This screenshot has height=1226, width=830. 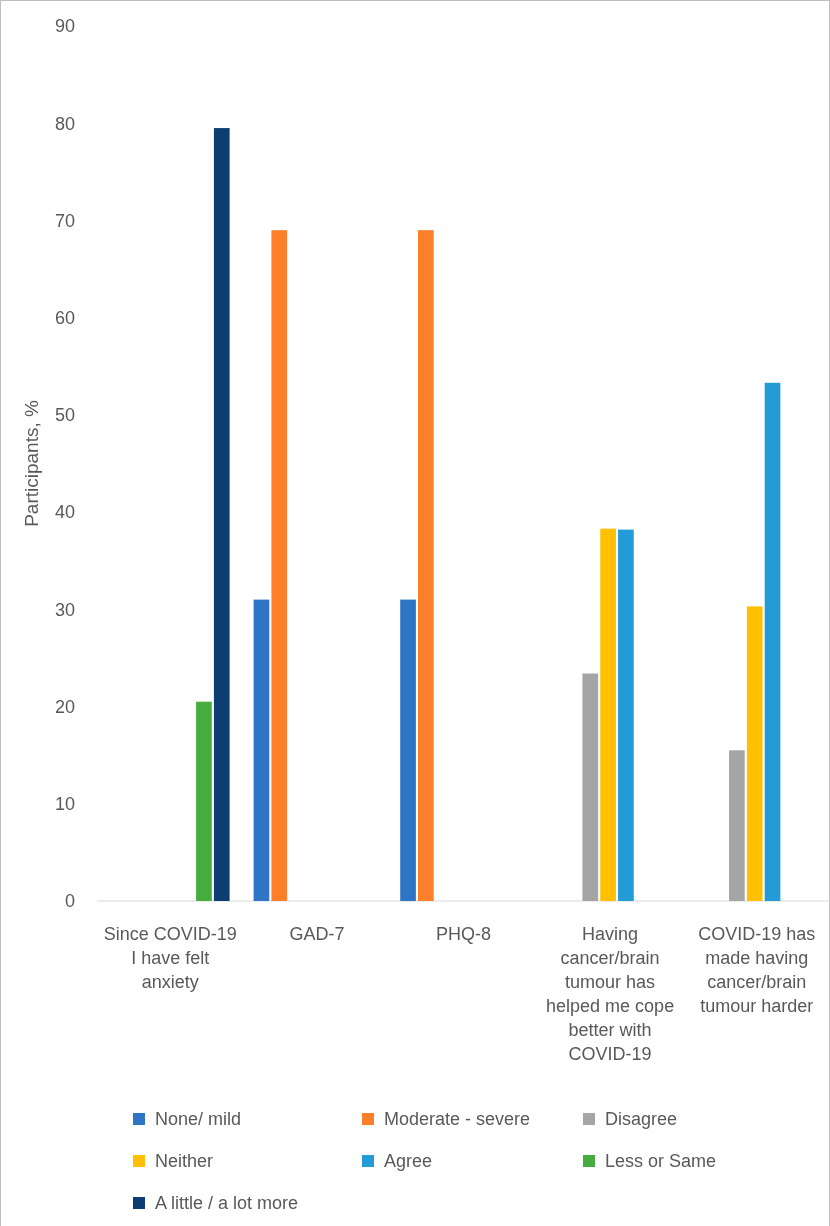 What do you see at coordinates (69, 901) in the screenshot?
I see `y-tick-label: 0` at bounding box center [69, 901].